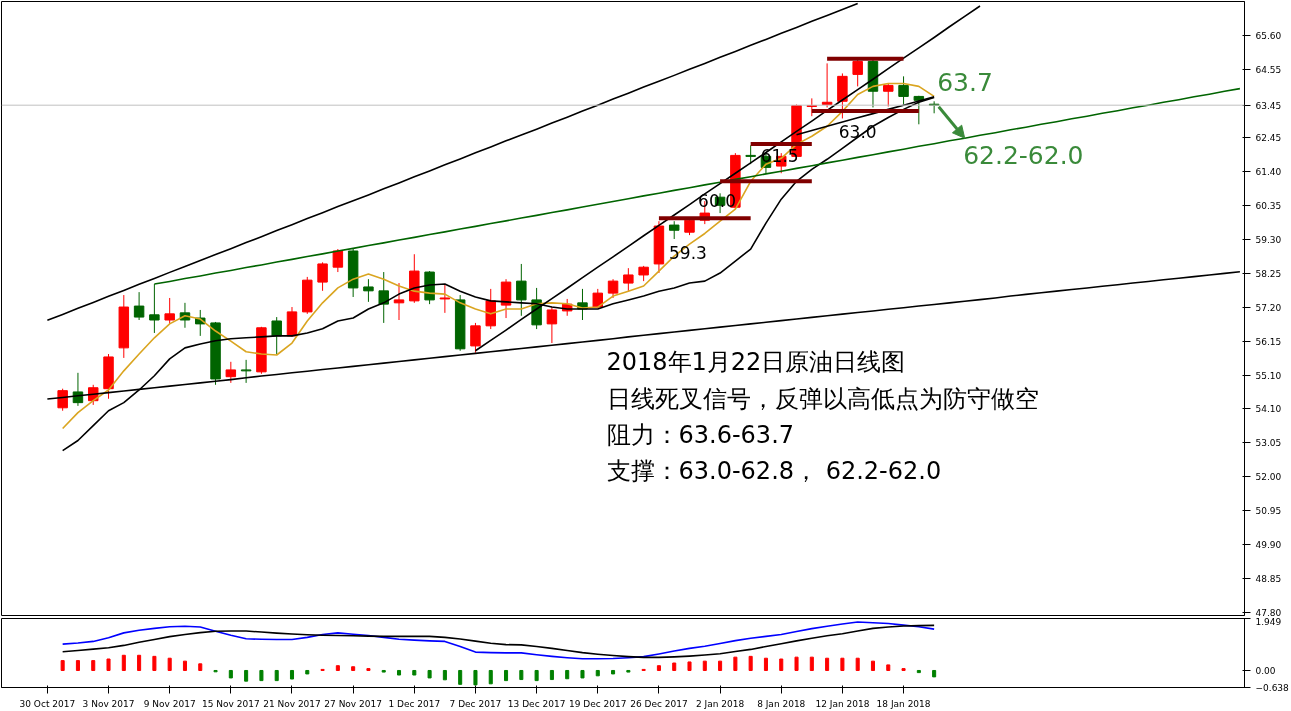 Image resolution: width=1291 pixels, height=711 pixels. Describe the element at coordinates (1268, 476) in the screenshot. I see `y-tick-label: 52.00` at that location.